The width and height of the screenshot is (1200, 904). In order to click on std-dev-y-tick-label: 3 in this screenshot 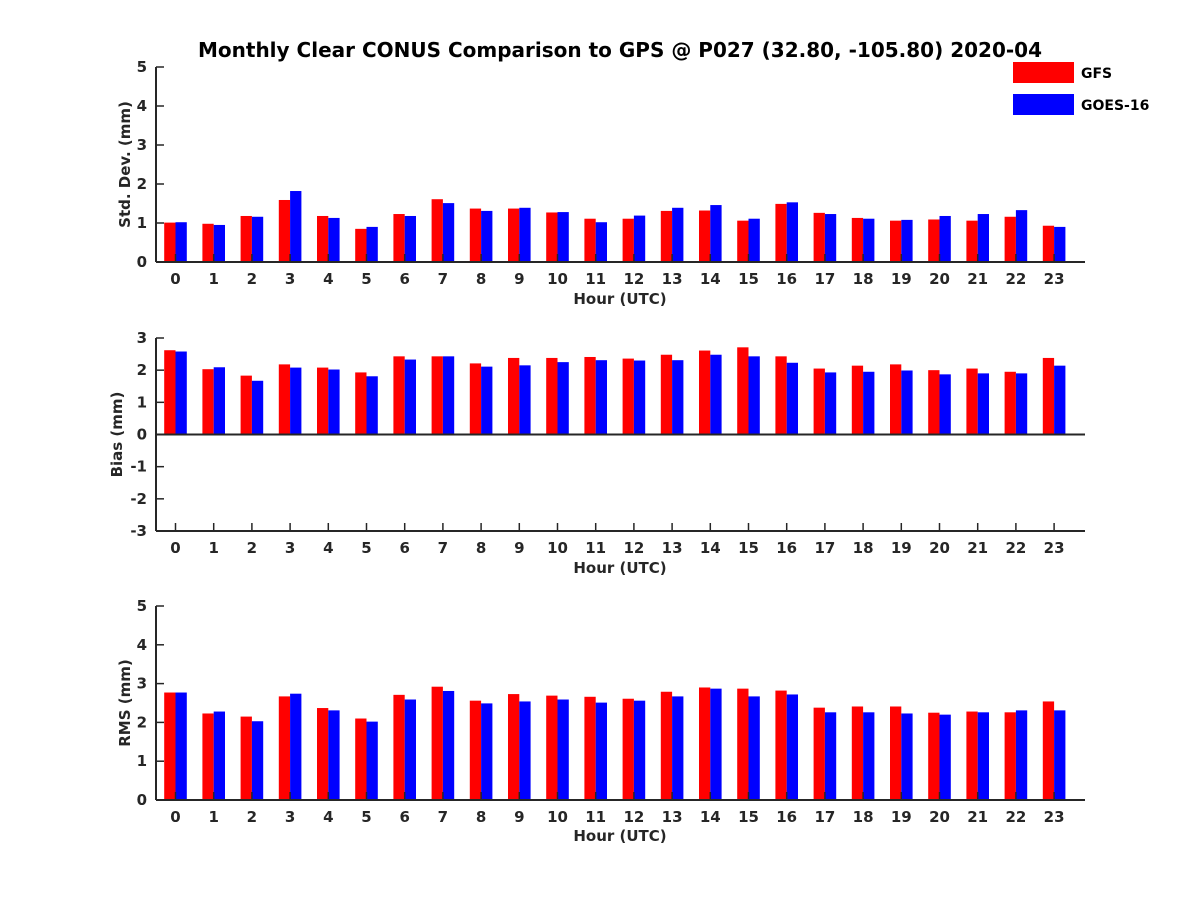, I will do `click(142, 145)`.